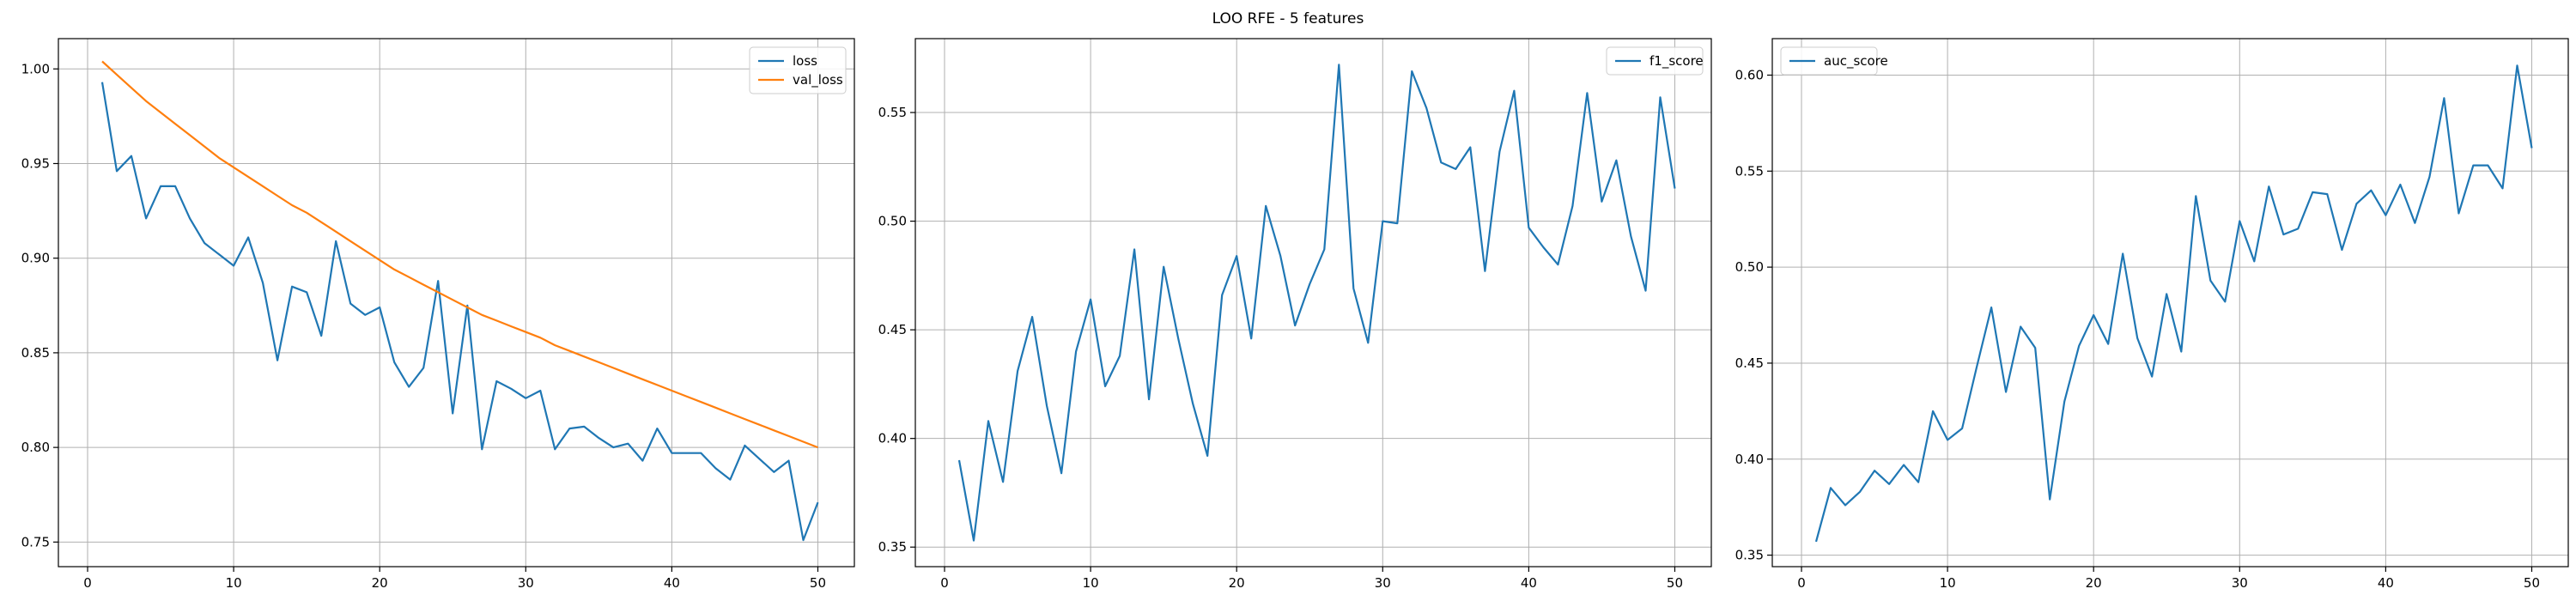  What do you see at coordinates (805, 61) in the screenshot?
I see `legend-label: loss` at bounding box center [805, 61].